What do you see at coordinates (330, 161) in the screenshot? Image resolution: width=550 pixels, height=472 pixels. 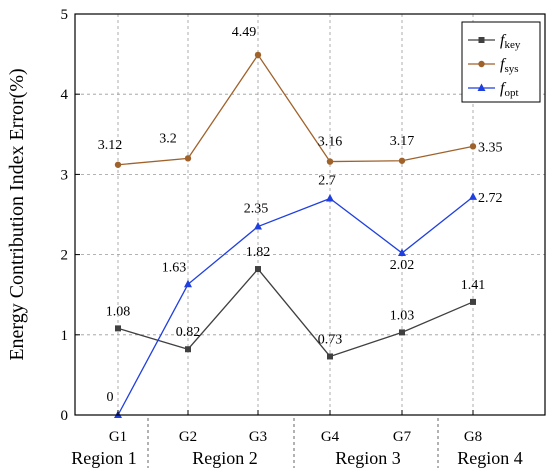 I see `marker-sys-G4` at bounding box center [330, 161].